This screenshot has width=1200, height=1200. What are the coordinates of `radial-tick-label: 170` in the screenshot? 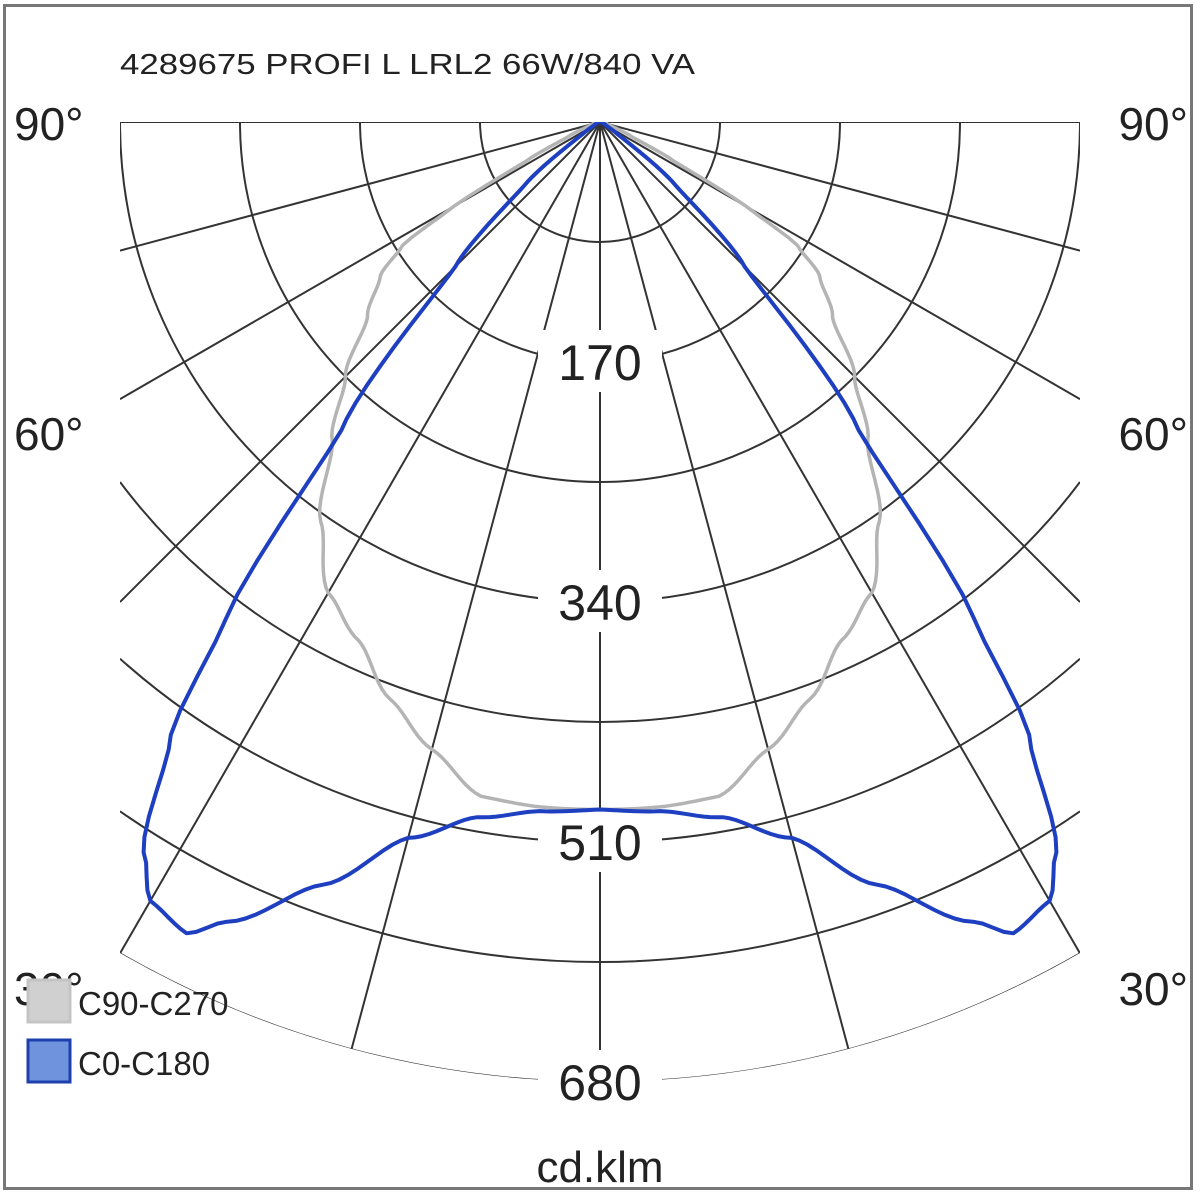 It's located at (599, 363).